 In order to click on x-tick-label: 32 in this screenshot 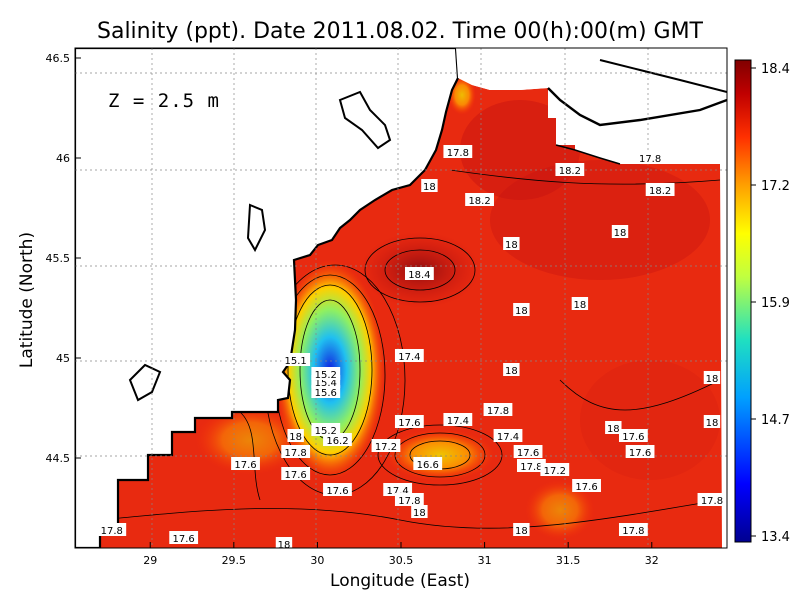, I will do `click(652, 560)`.